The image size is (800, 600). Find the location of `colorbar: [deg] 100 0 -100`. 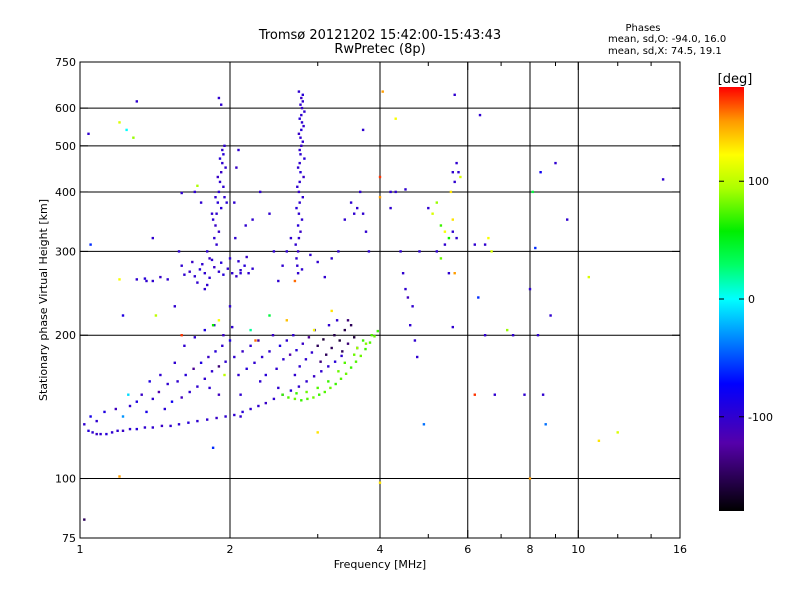

colorbar: [deg] 100 0 -100 is located at coordinates (745, 291).